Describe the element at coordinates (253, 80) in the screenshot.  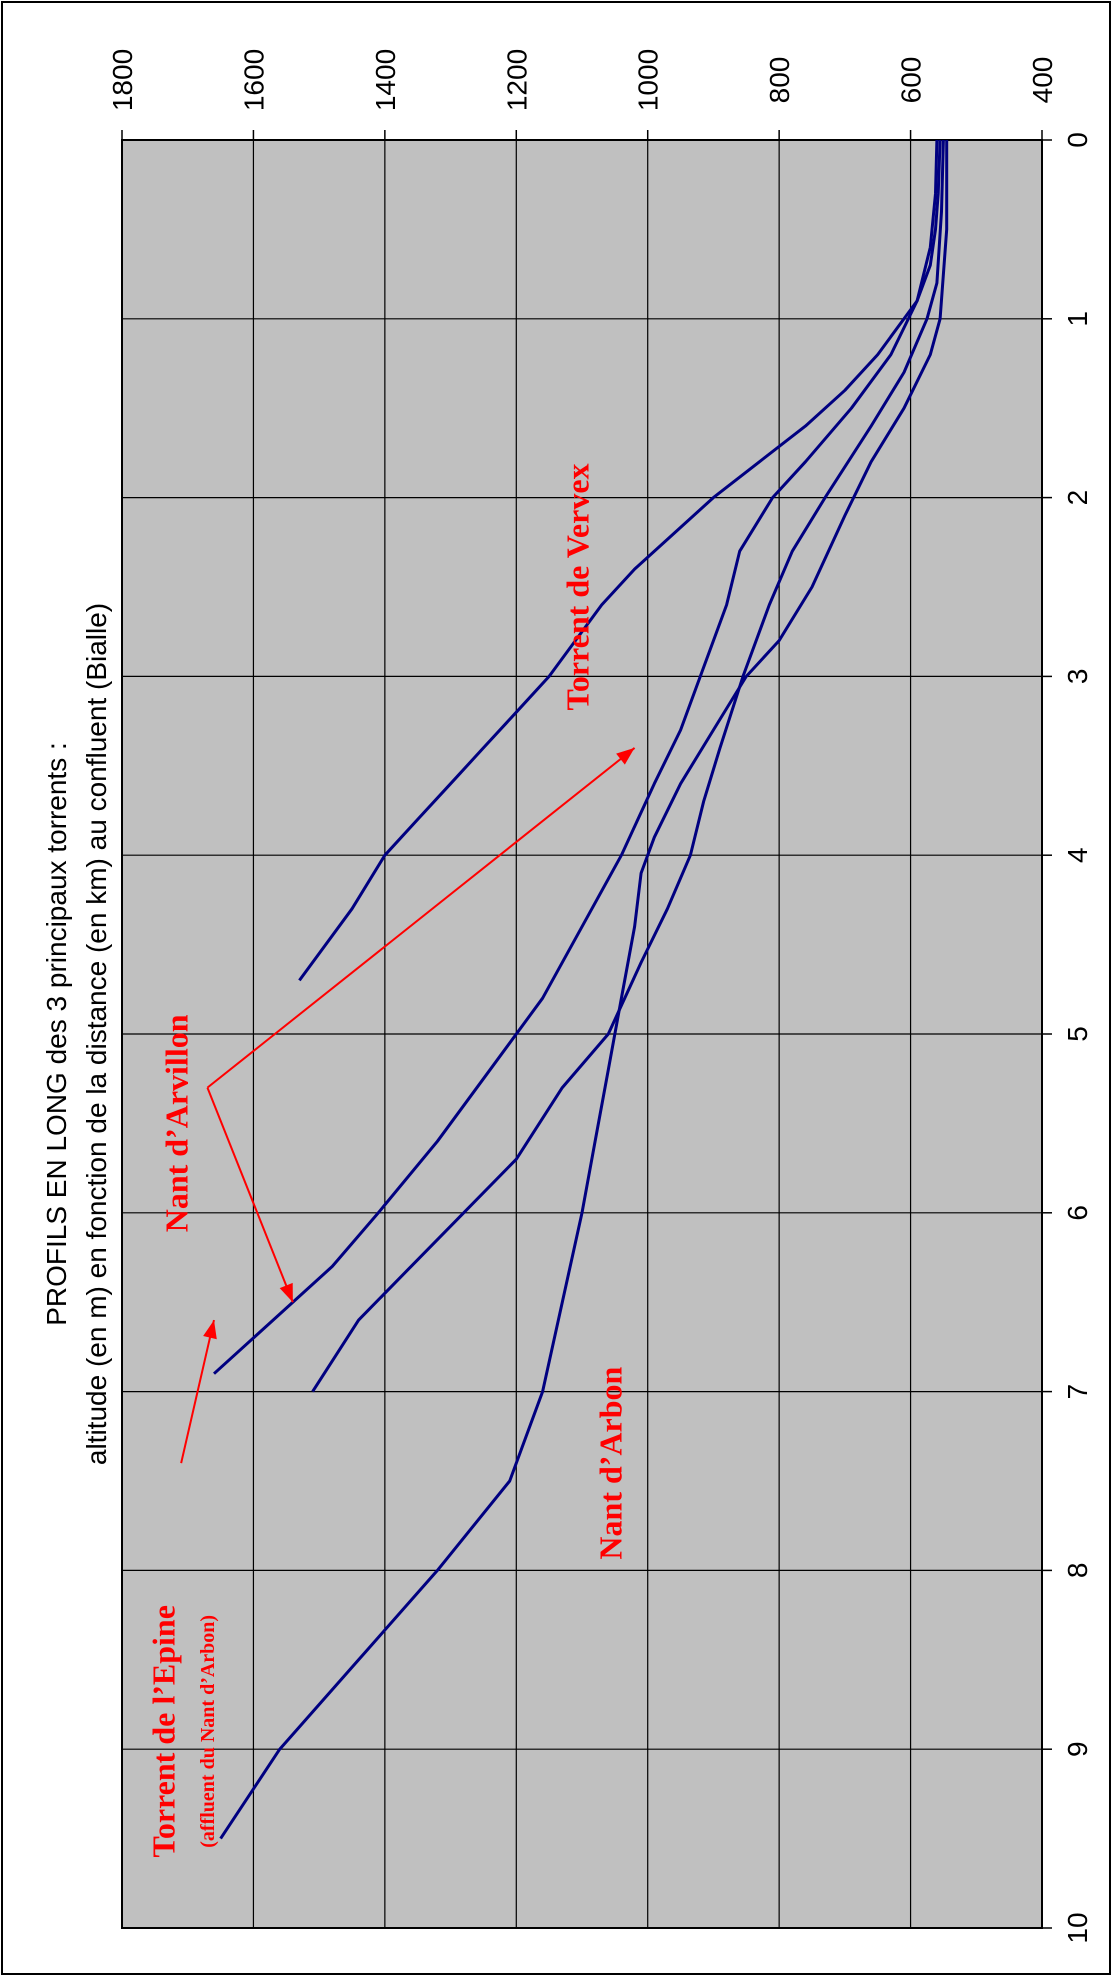
I see `y-tick-label: 1600` at that location.